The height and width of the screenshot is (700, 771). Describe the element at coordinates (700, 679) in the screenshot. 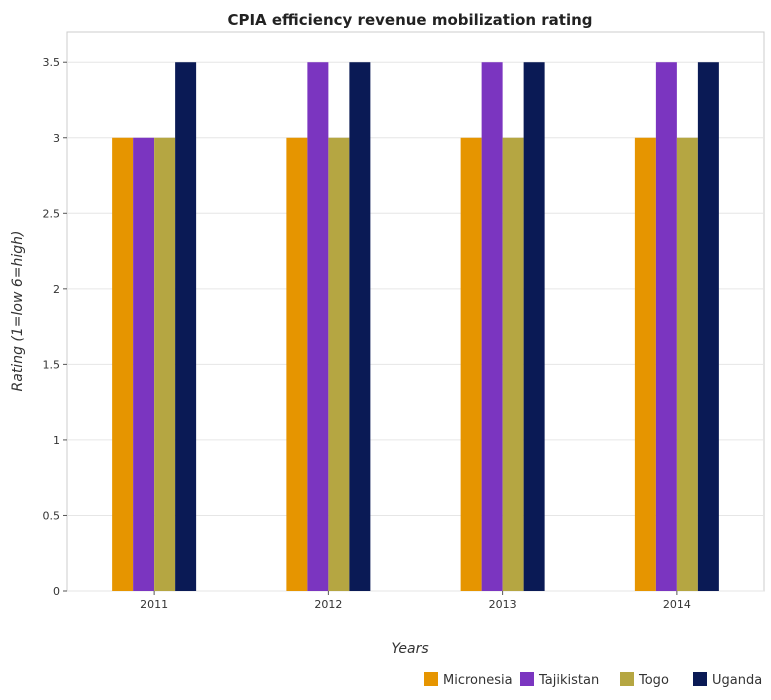

I see `legend-swatch-uganda` at that location.